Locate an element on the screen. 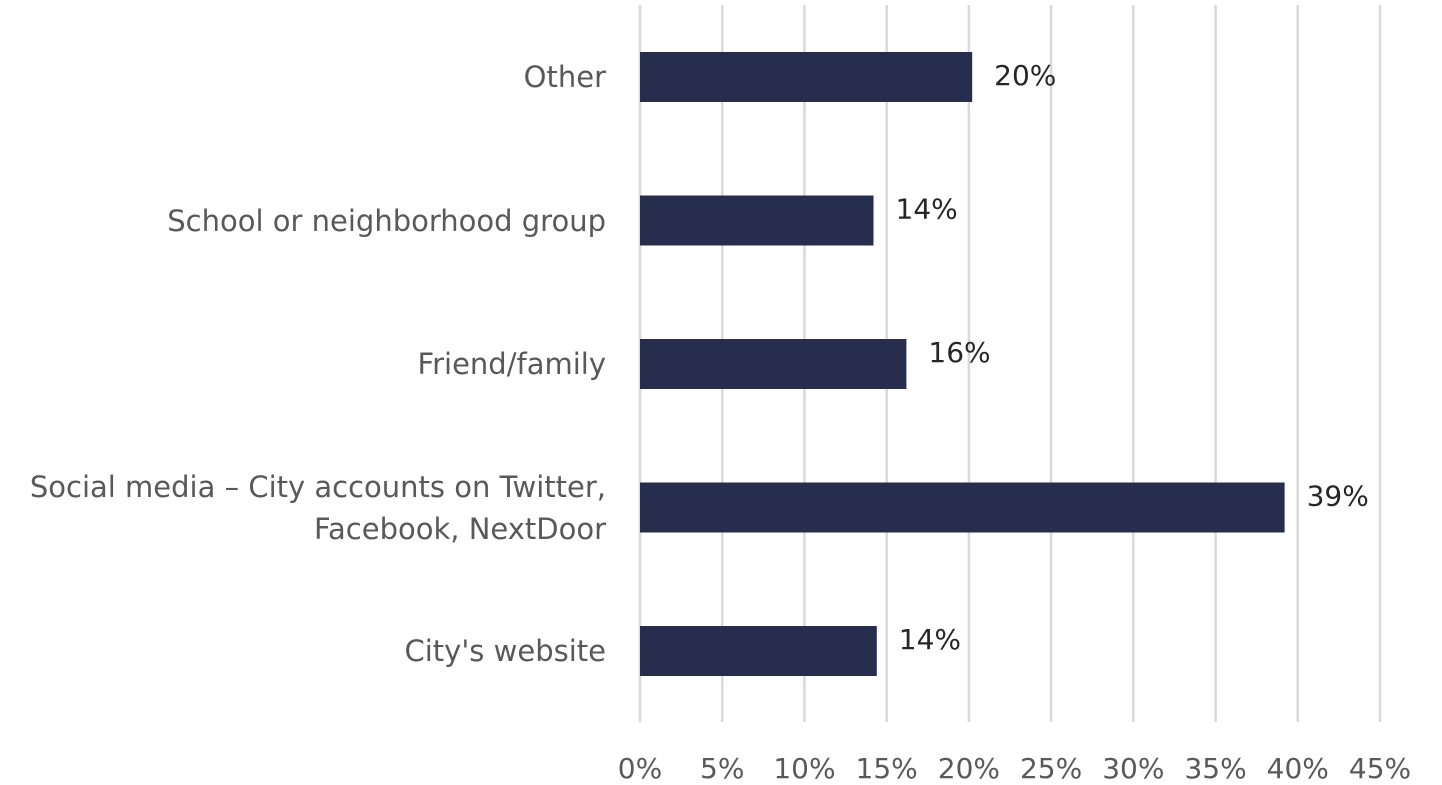 The height and width of the screenshot is (785, 1442). y-tick-label: School or neighborhood group is located at coordinates (386, 220).